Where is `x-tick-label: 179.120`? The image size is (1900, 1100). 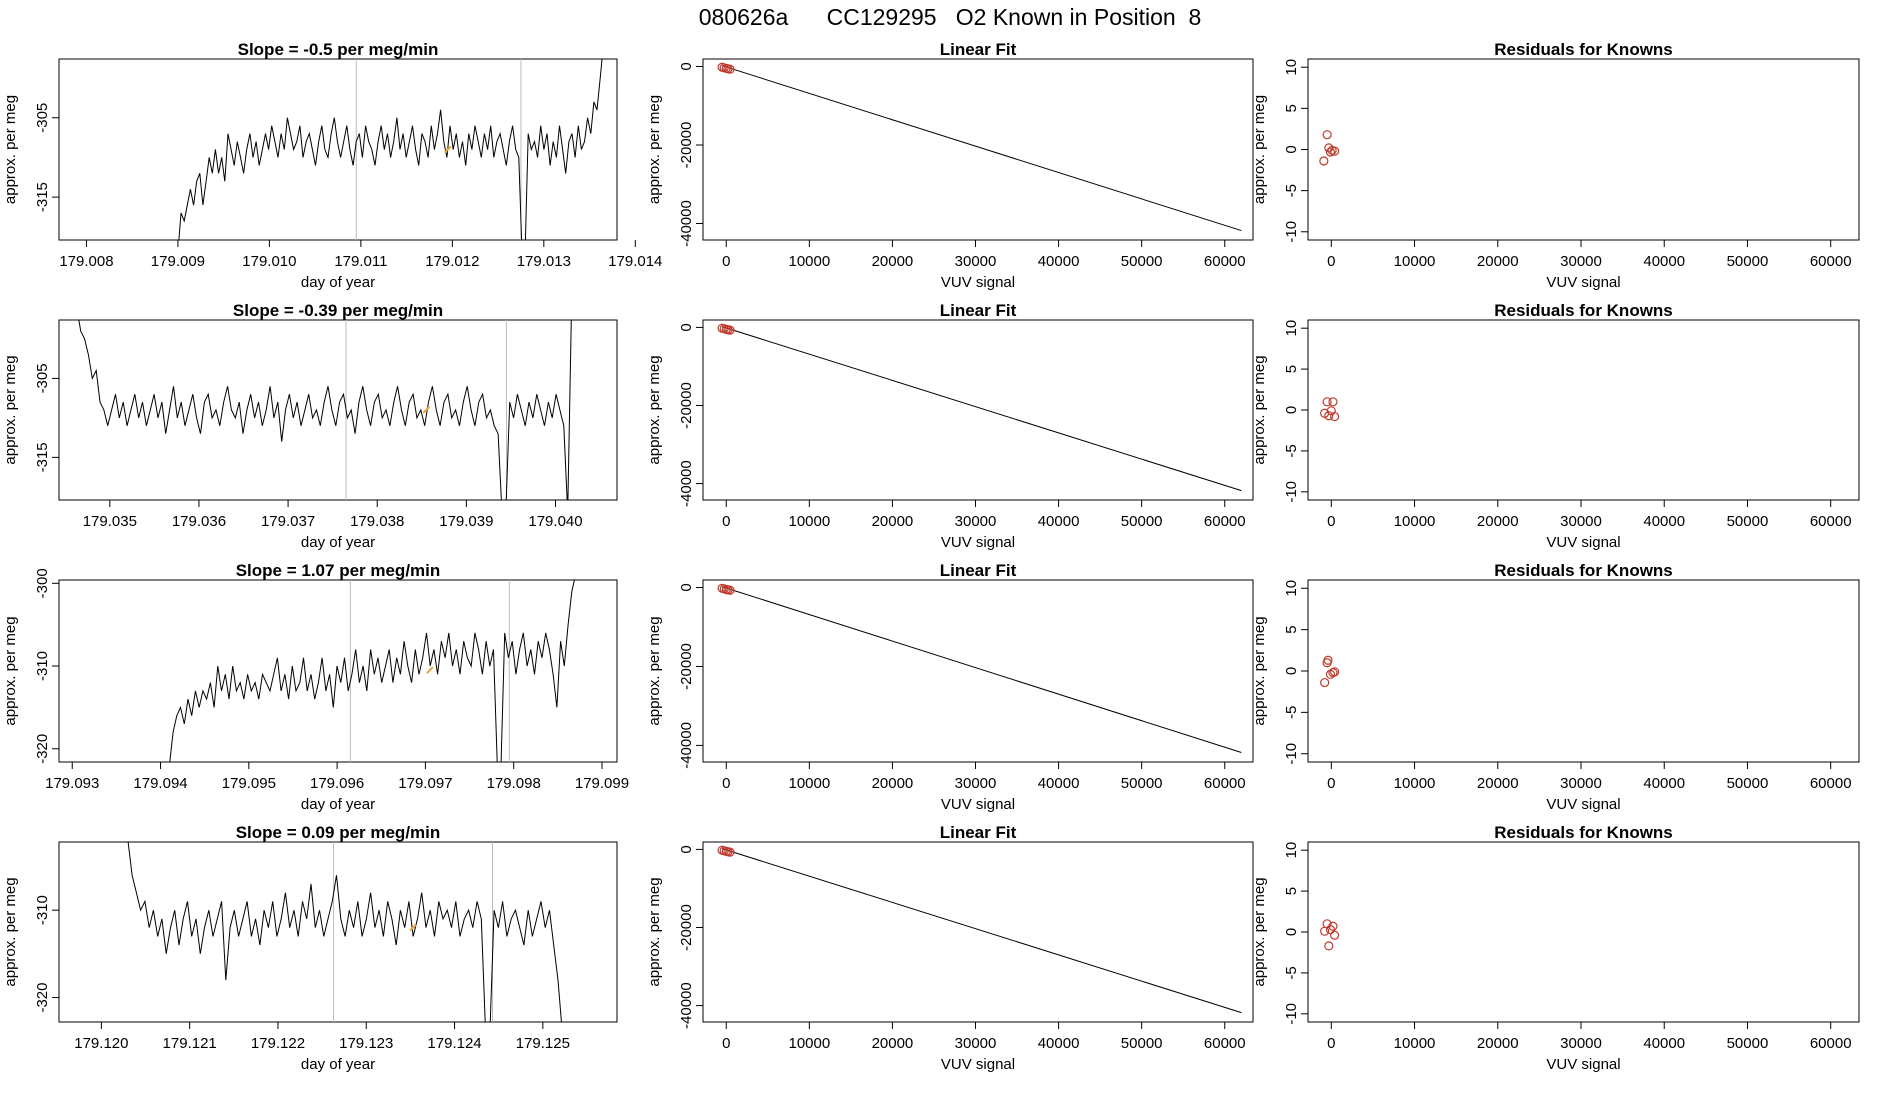
x-tick-label: 179.120 is located at coordinates (101, 1043).